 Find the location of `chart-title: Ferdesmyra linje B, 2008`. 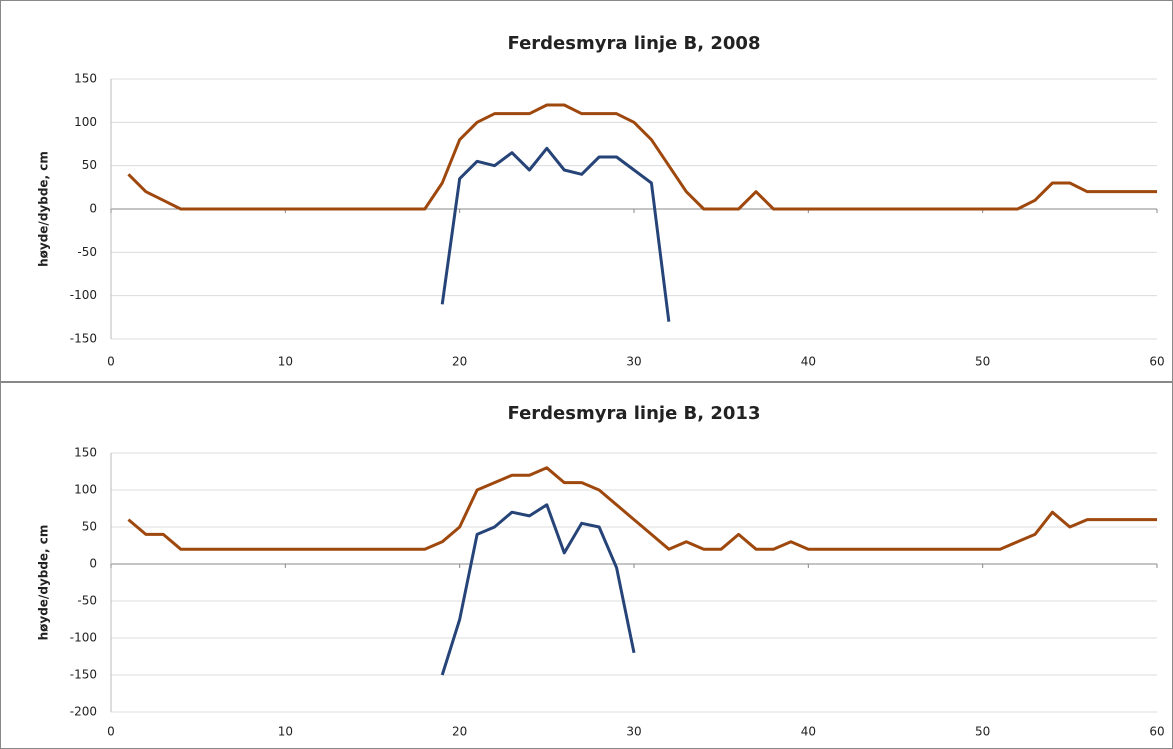

chart-title: Ferdesmyra linje B, 2008 is located at coordinates (634, 43).